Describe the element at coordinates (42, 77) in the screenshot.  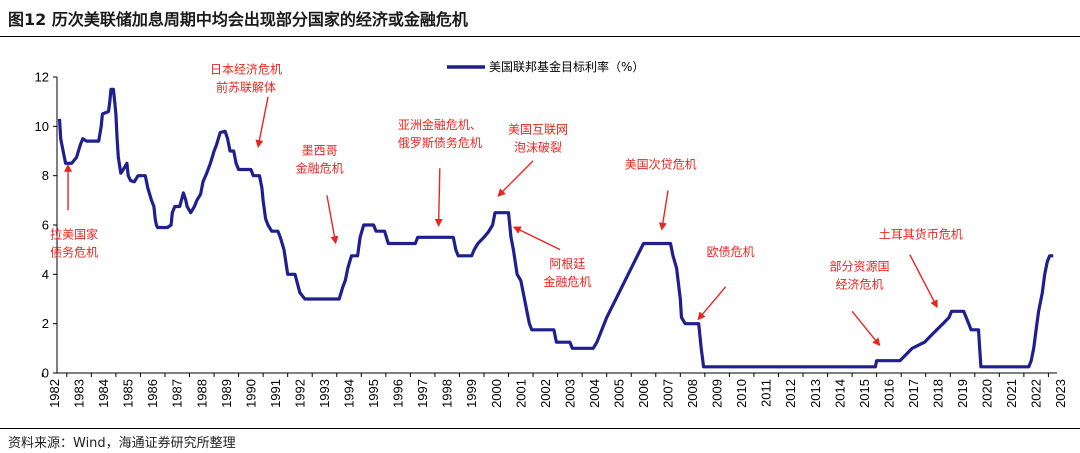
I see `y-tick-label: 12` at that location.